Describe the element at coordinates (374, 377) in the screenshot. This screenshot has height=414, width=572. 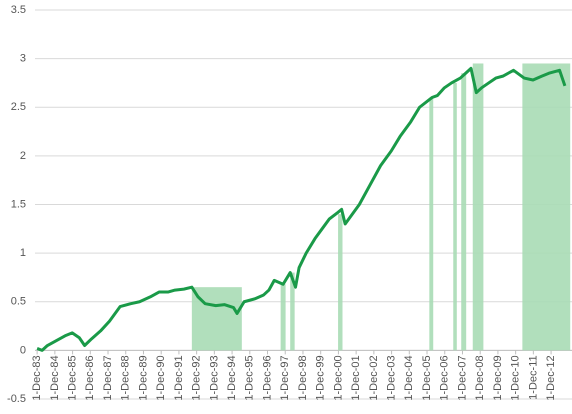
I see `x-tick-label: 1-Dec-02` at that location.